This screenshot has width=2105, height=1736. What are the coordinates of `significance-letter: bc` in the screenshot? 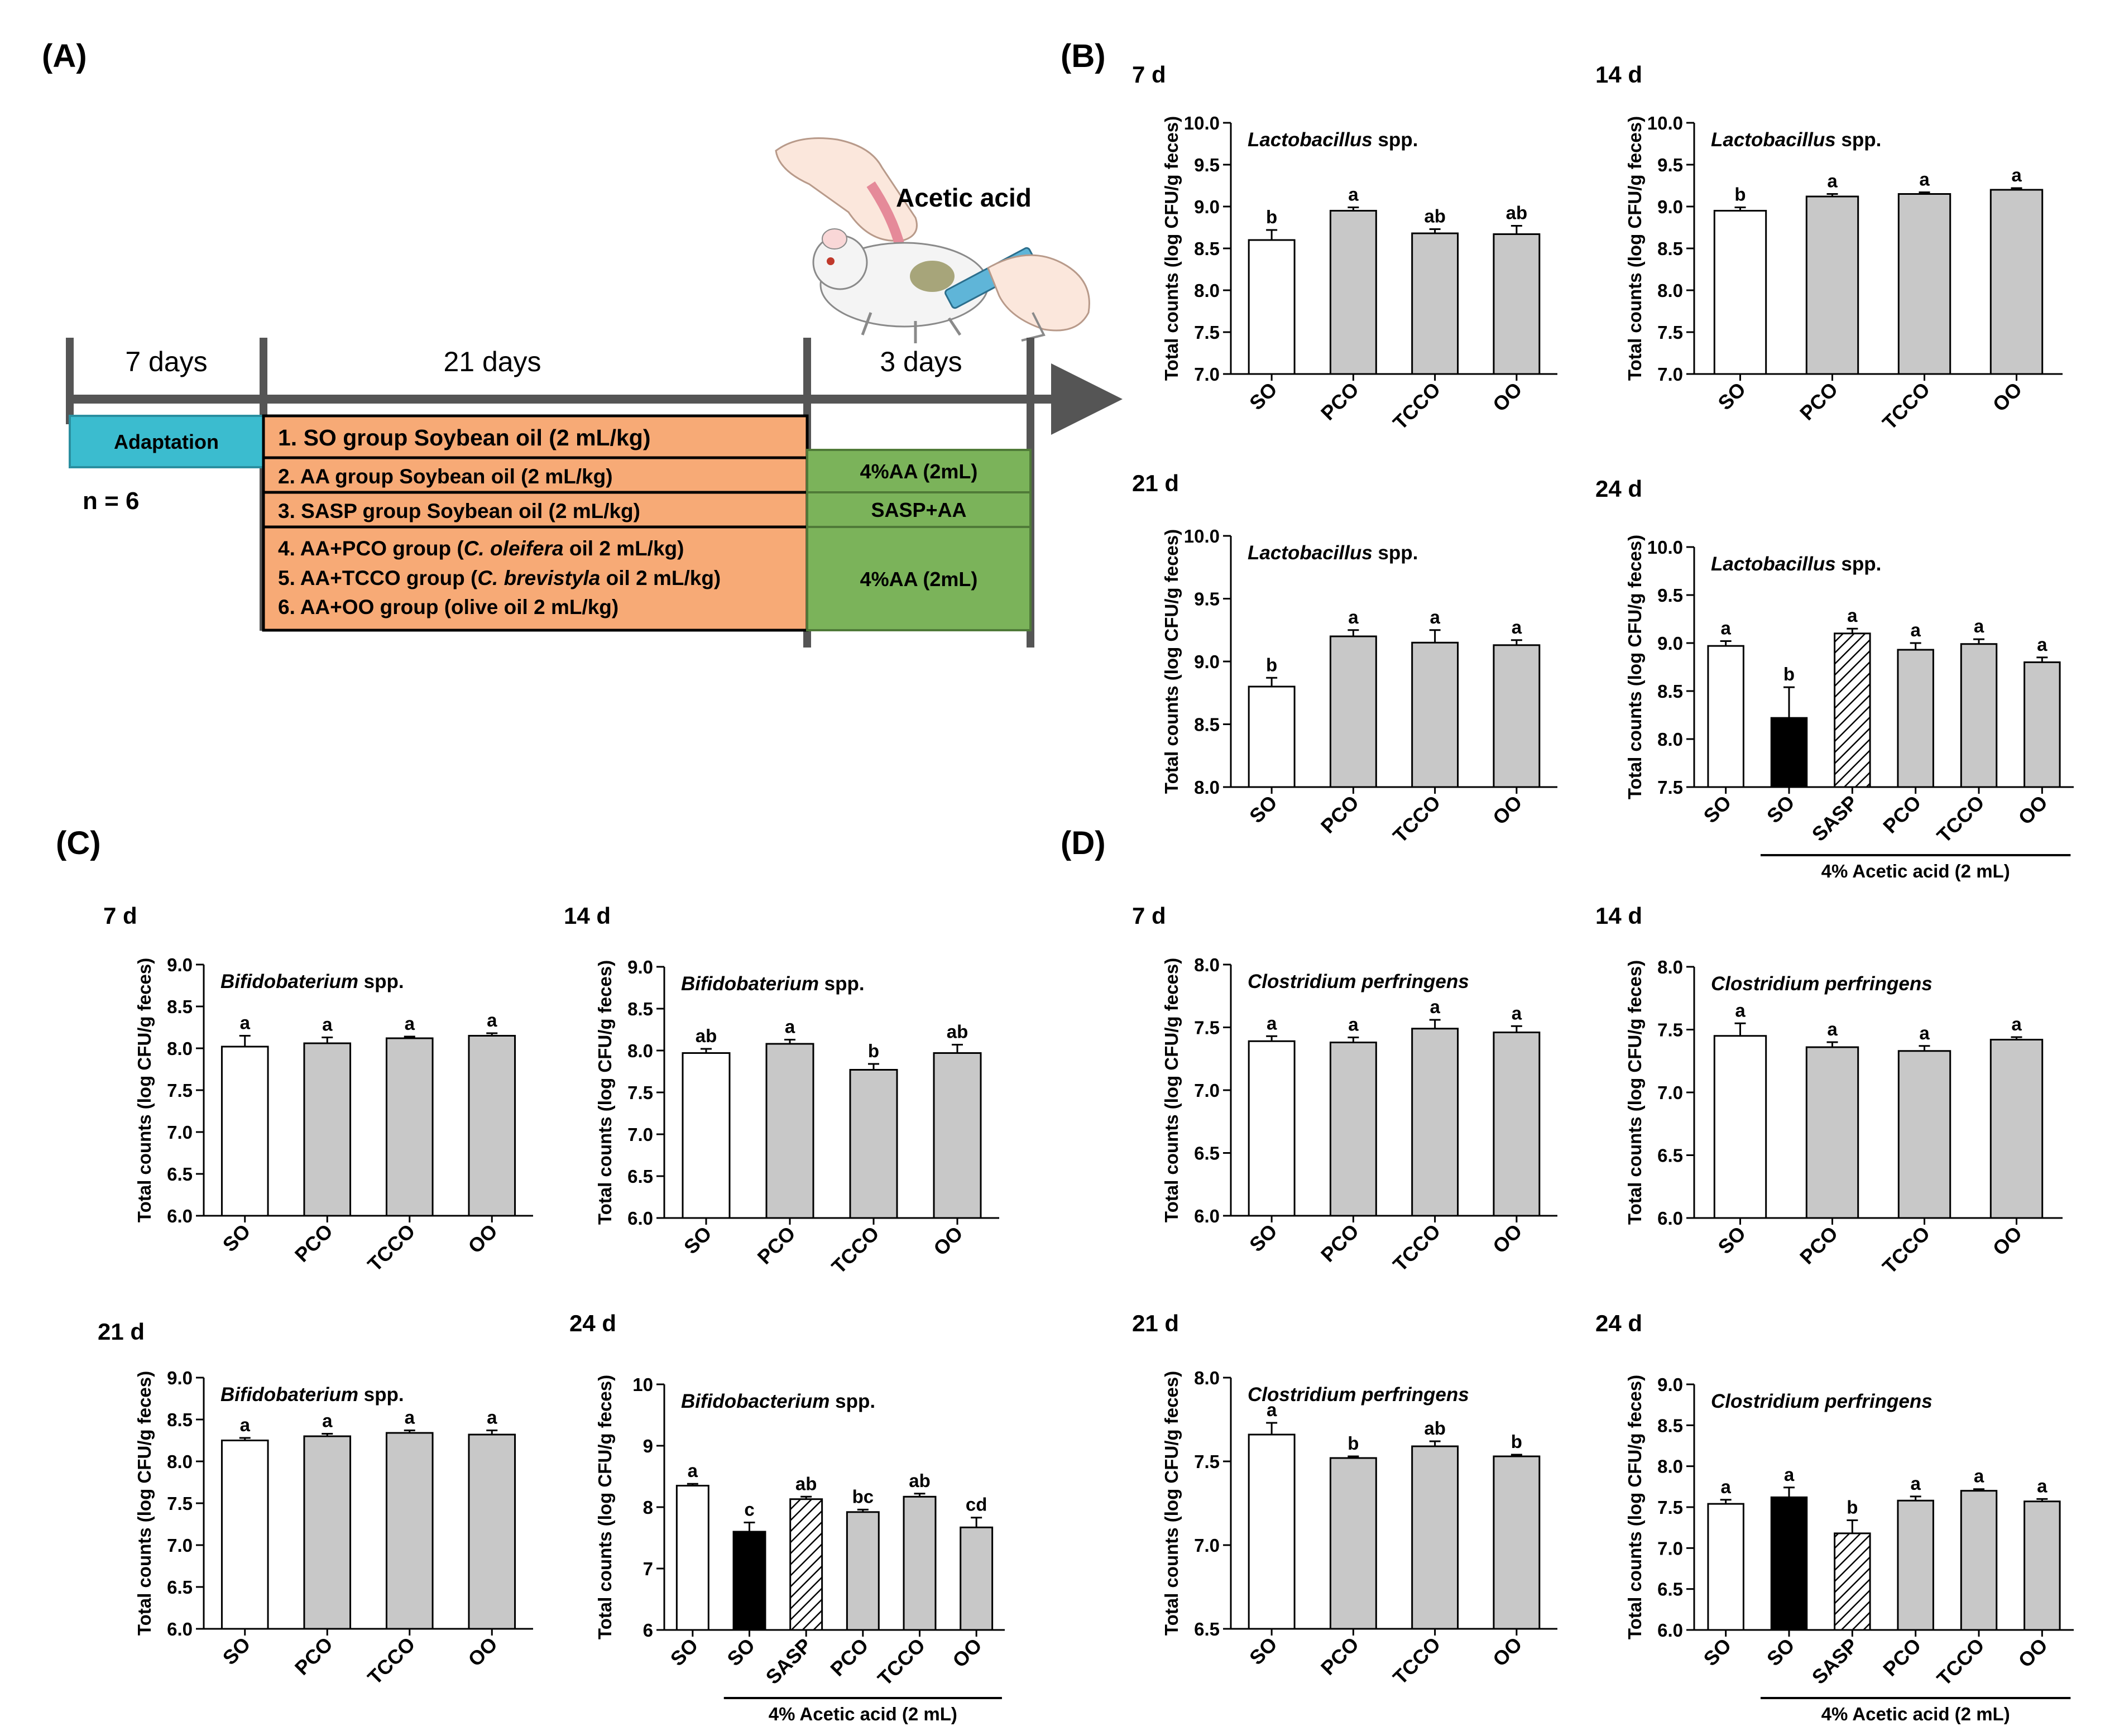 It's located at (863, 1496).